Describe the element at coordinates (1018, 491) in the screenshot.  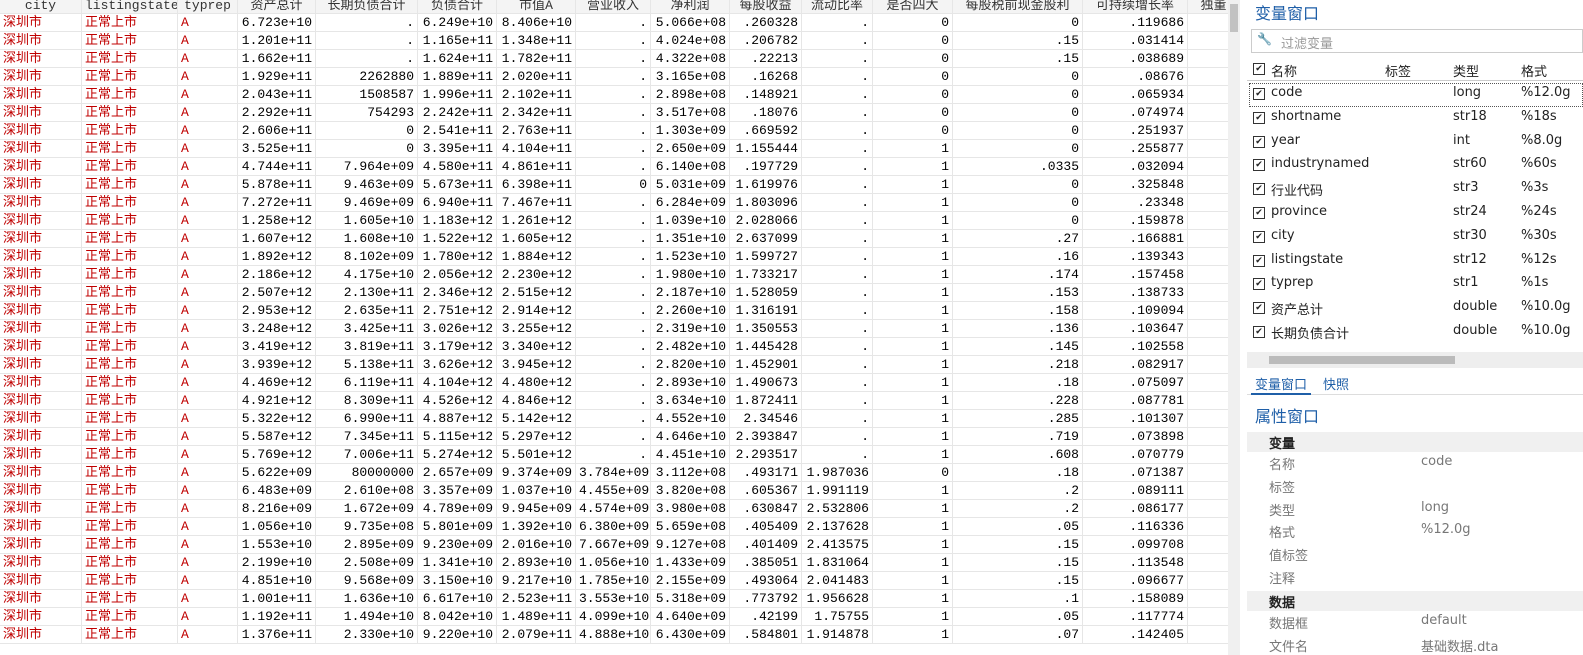
I see `cell: .2` at that location.